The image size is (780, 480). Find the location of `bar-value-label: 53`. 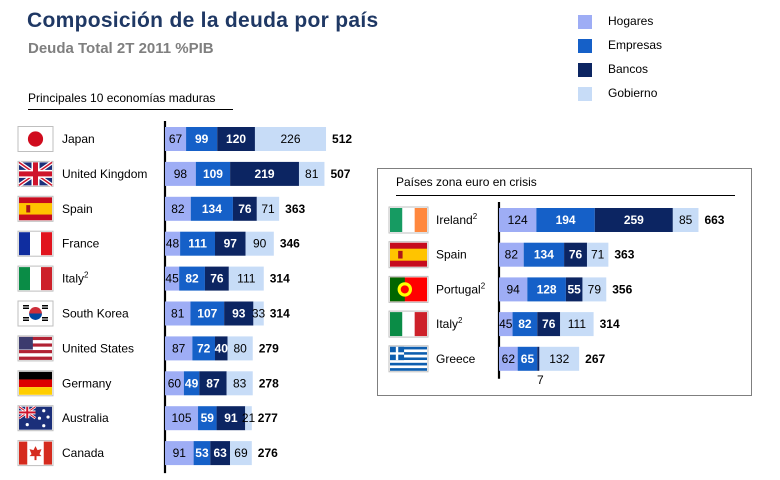

bar-value-label: 53 is located at coordinates (202, 453).